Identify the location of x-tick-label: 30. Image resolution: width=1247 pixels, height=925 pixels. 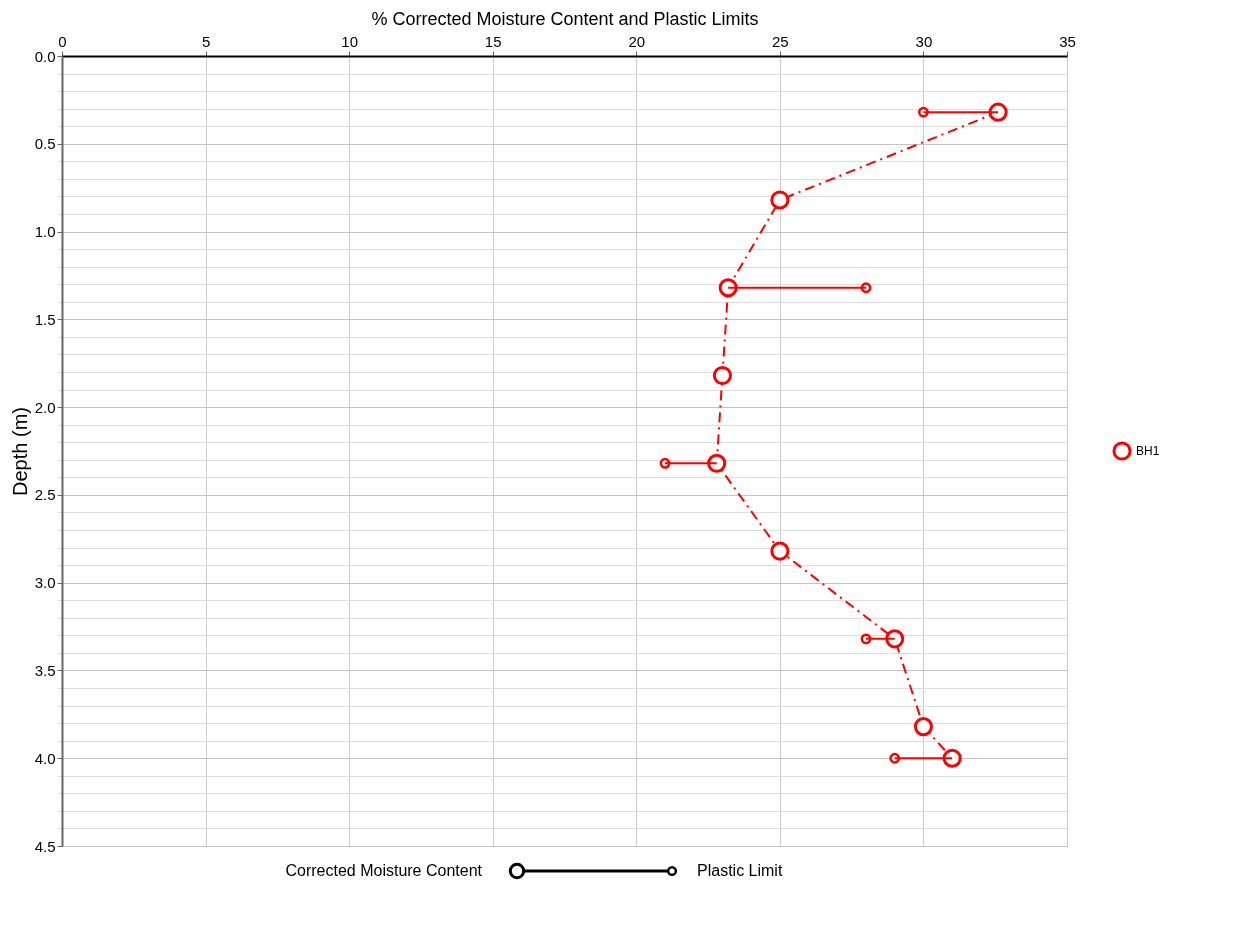
(924, 41).